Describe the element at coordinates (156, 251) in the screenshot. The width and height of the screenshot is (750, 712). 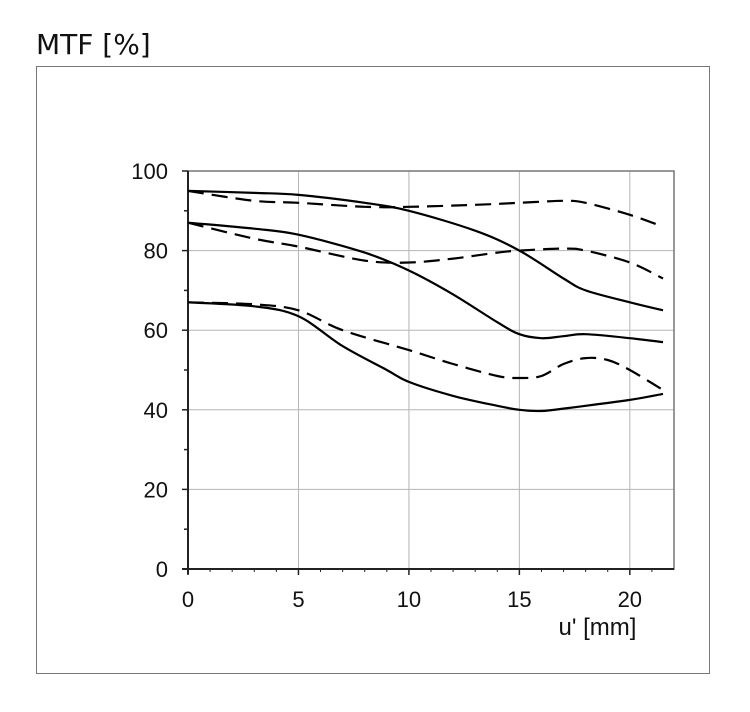
I see `y-tick-label: 80` at that location.